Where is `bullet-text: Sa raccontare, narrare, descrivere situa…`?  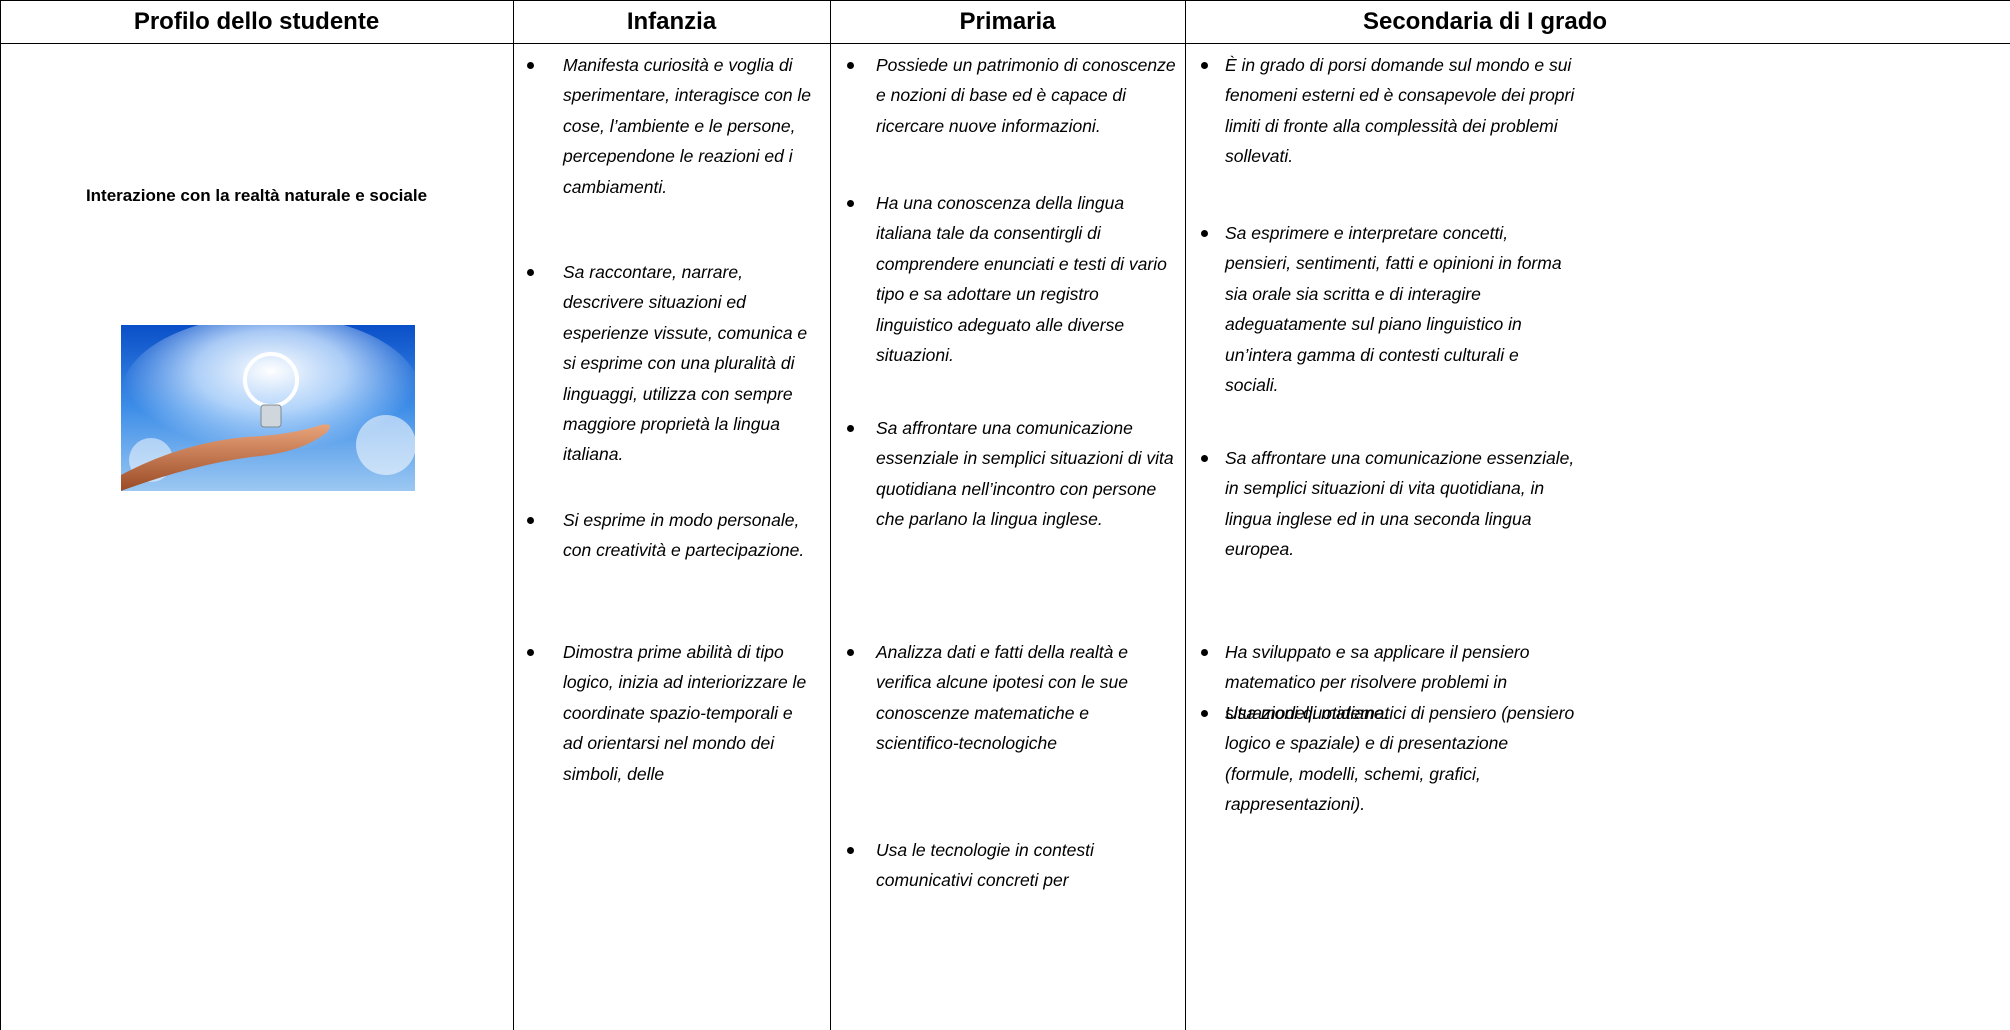
bullet-text: Sa raccontare, narrare, descrivere situa… is located at coordinates (685, 363).